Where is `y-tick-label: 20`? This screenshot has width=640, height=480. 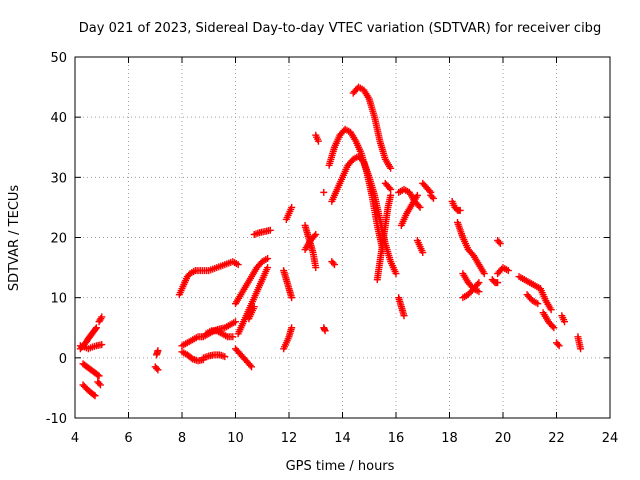
y-tick-label: 20 is located at coordinates (58, 239).